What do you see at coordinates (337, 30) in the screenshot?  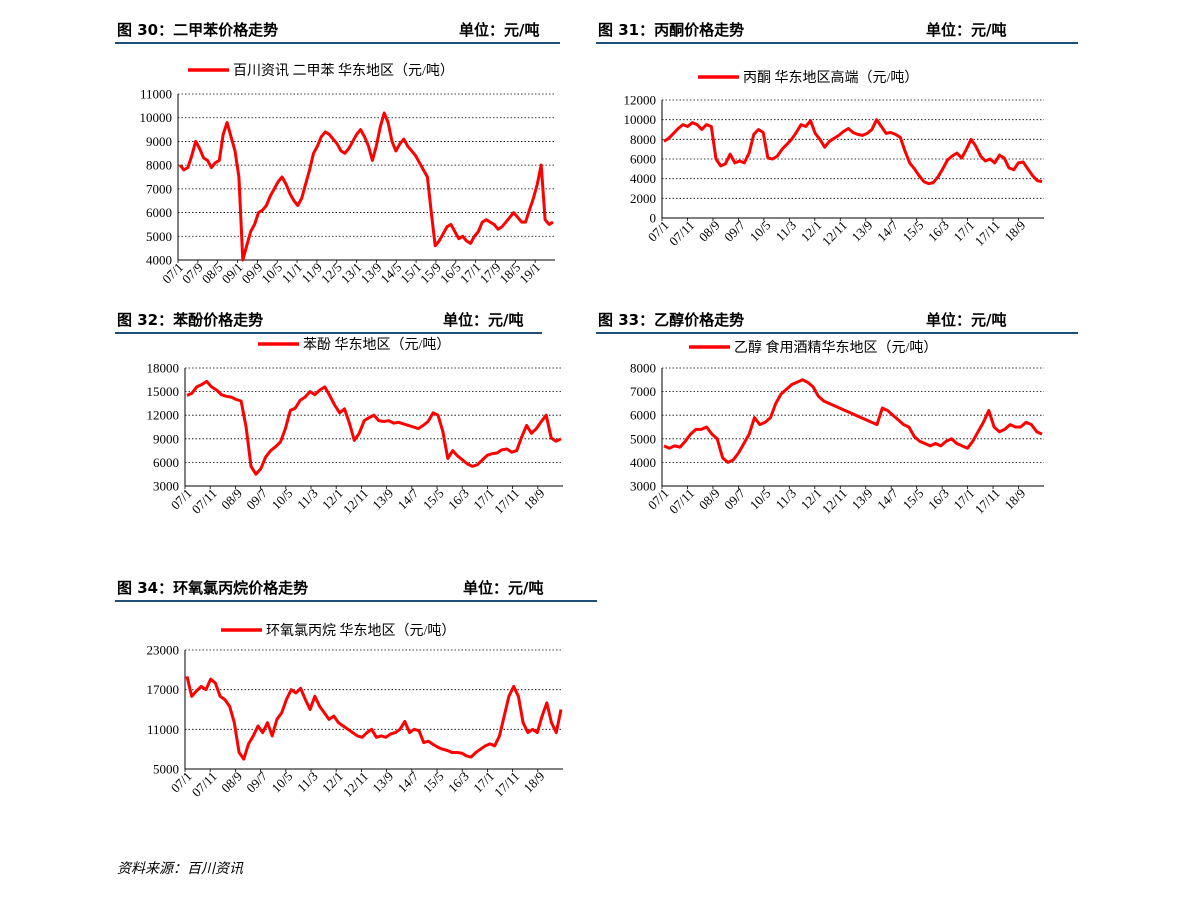 I see `panel-header: 图 30：二甲苯价格走势 单位：元/吨` at bounding box center [337, 30].